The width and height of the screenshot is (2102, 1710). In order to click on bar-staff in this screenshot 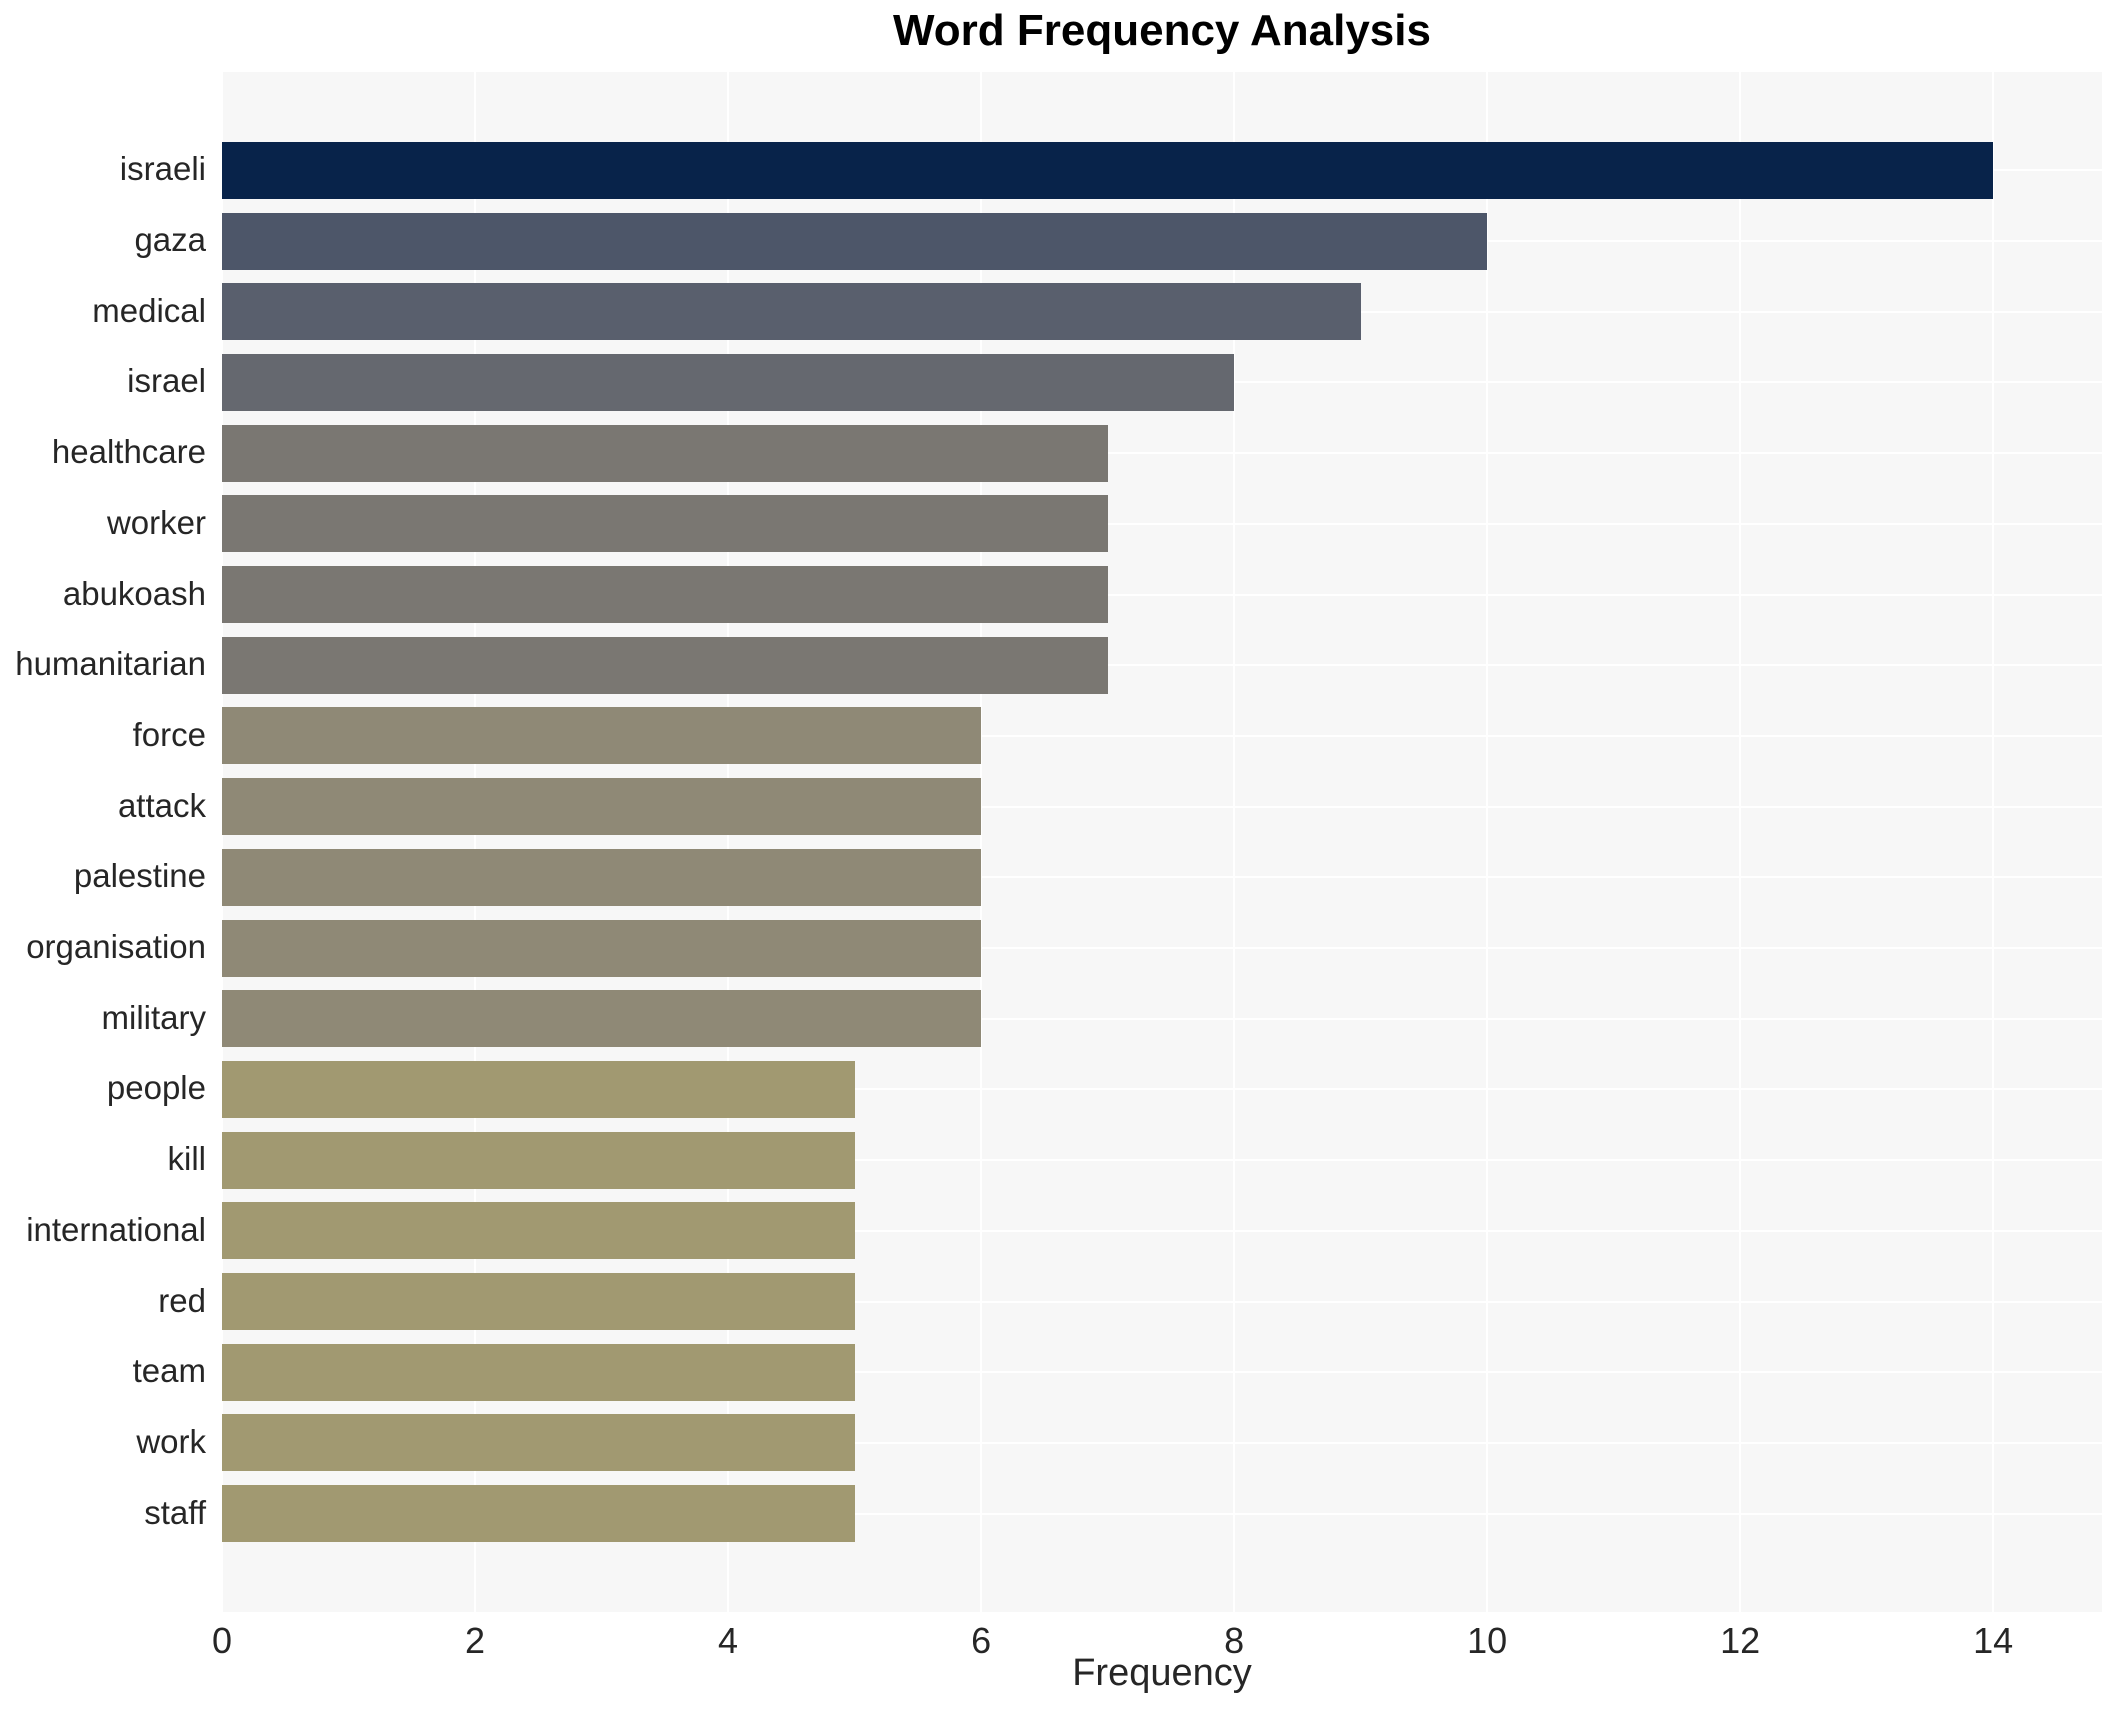, I will do `click(538, 1514)`.